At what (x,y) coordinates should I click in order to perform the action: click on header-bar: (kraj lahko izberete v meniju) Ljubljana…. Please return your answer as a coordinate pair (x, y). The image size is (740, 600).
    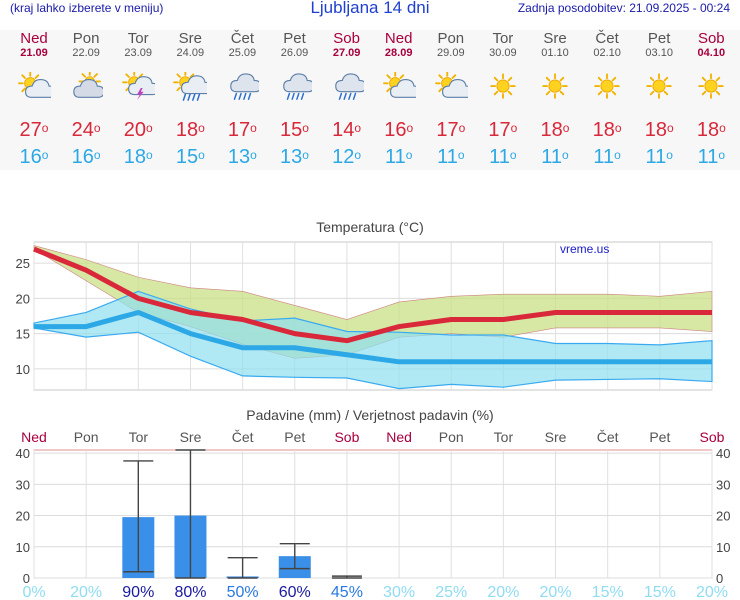
    Looking at the image, I should click on (370, 10).